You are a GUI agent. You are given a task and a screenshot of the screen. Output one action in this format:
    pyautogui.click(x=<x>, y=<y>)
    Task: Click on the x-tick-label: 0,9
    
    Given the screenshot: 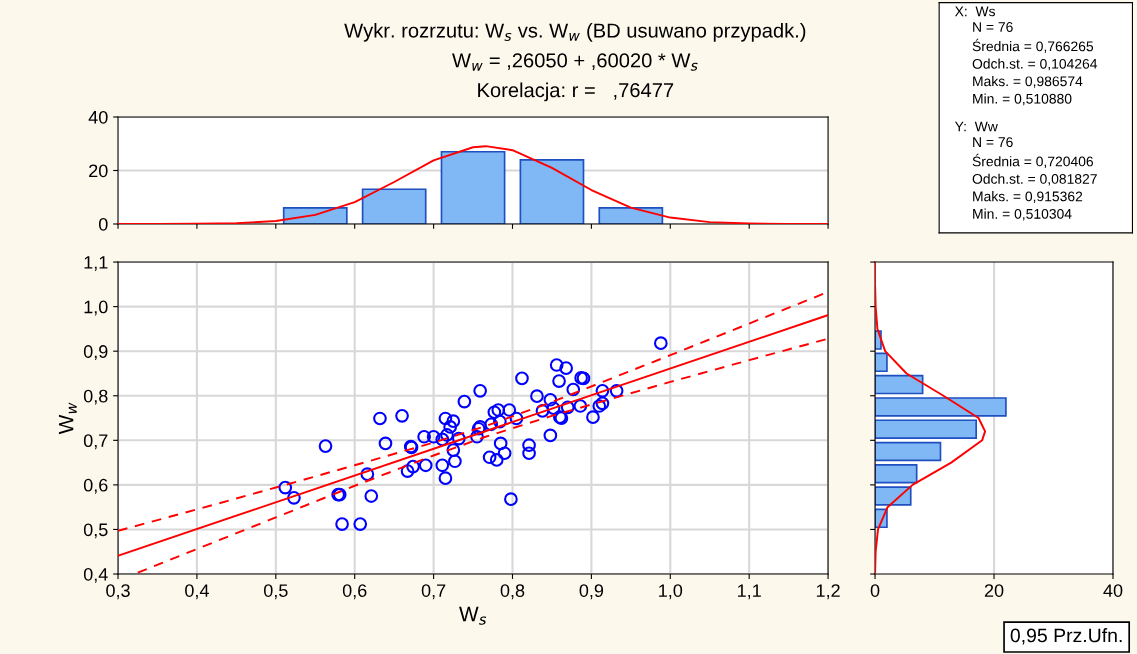 What is the action you would take?
    pyautogui.click(x=591, y=592)
    